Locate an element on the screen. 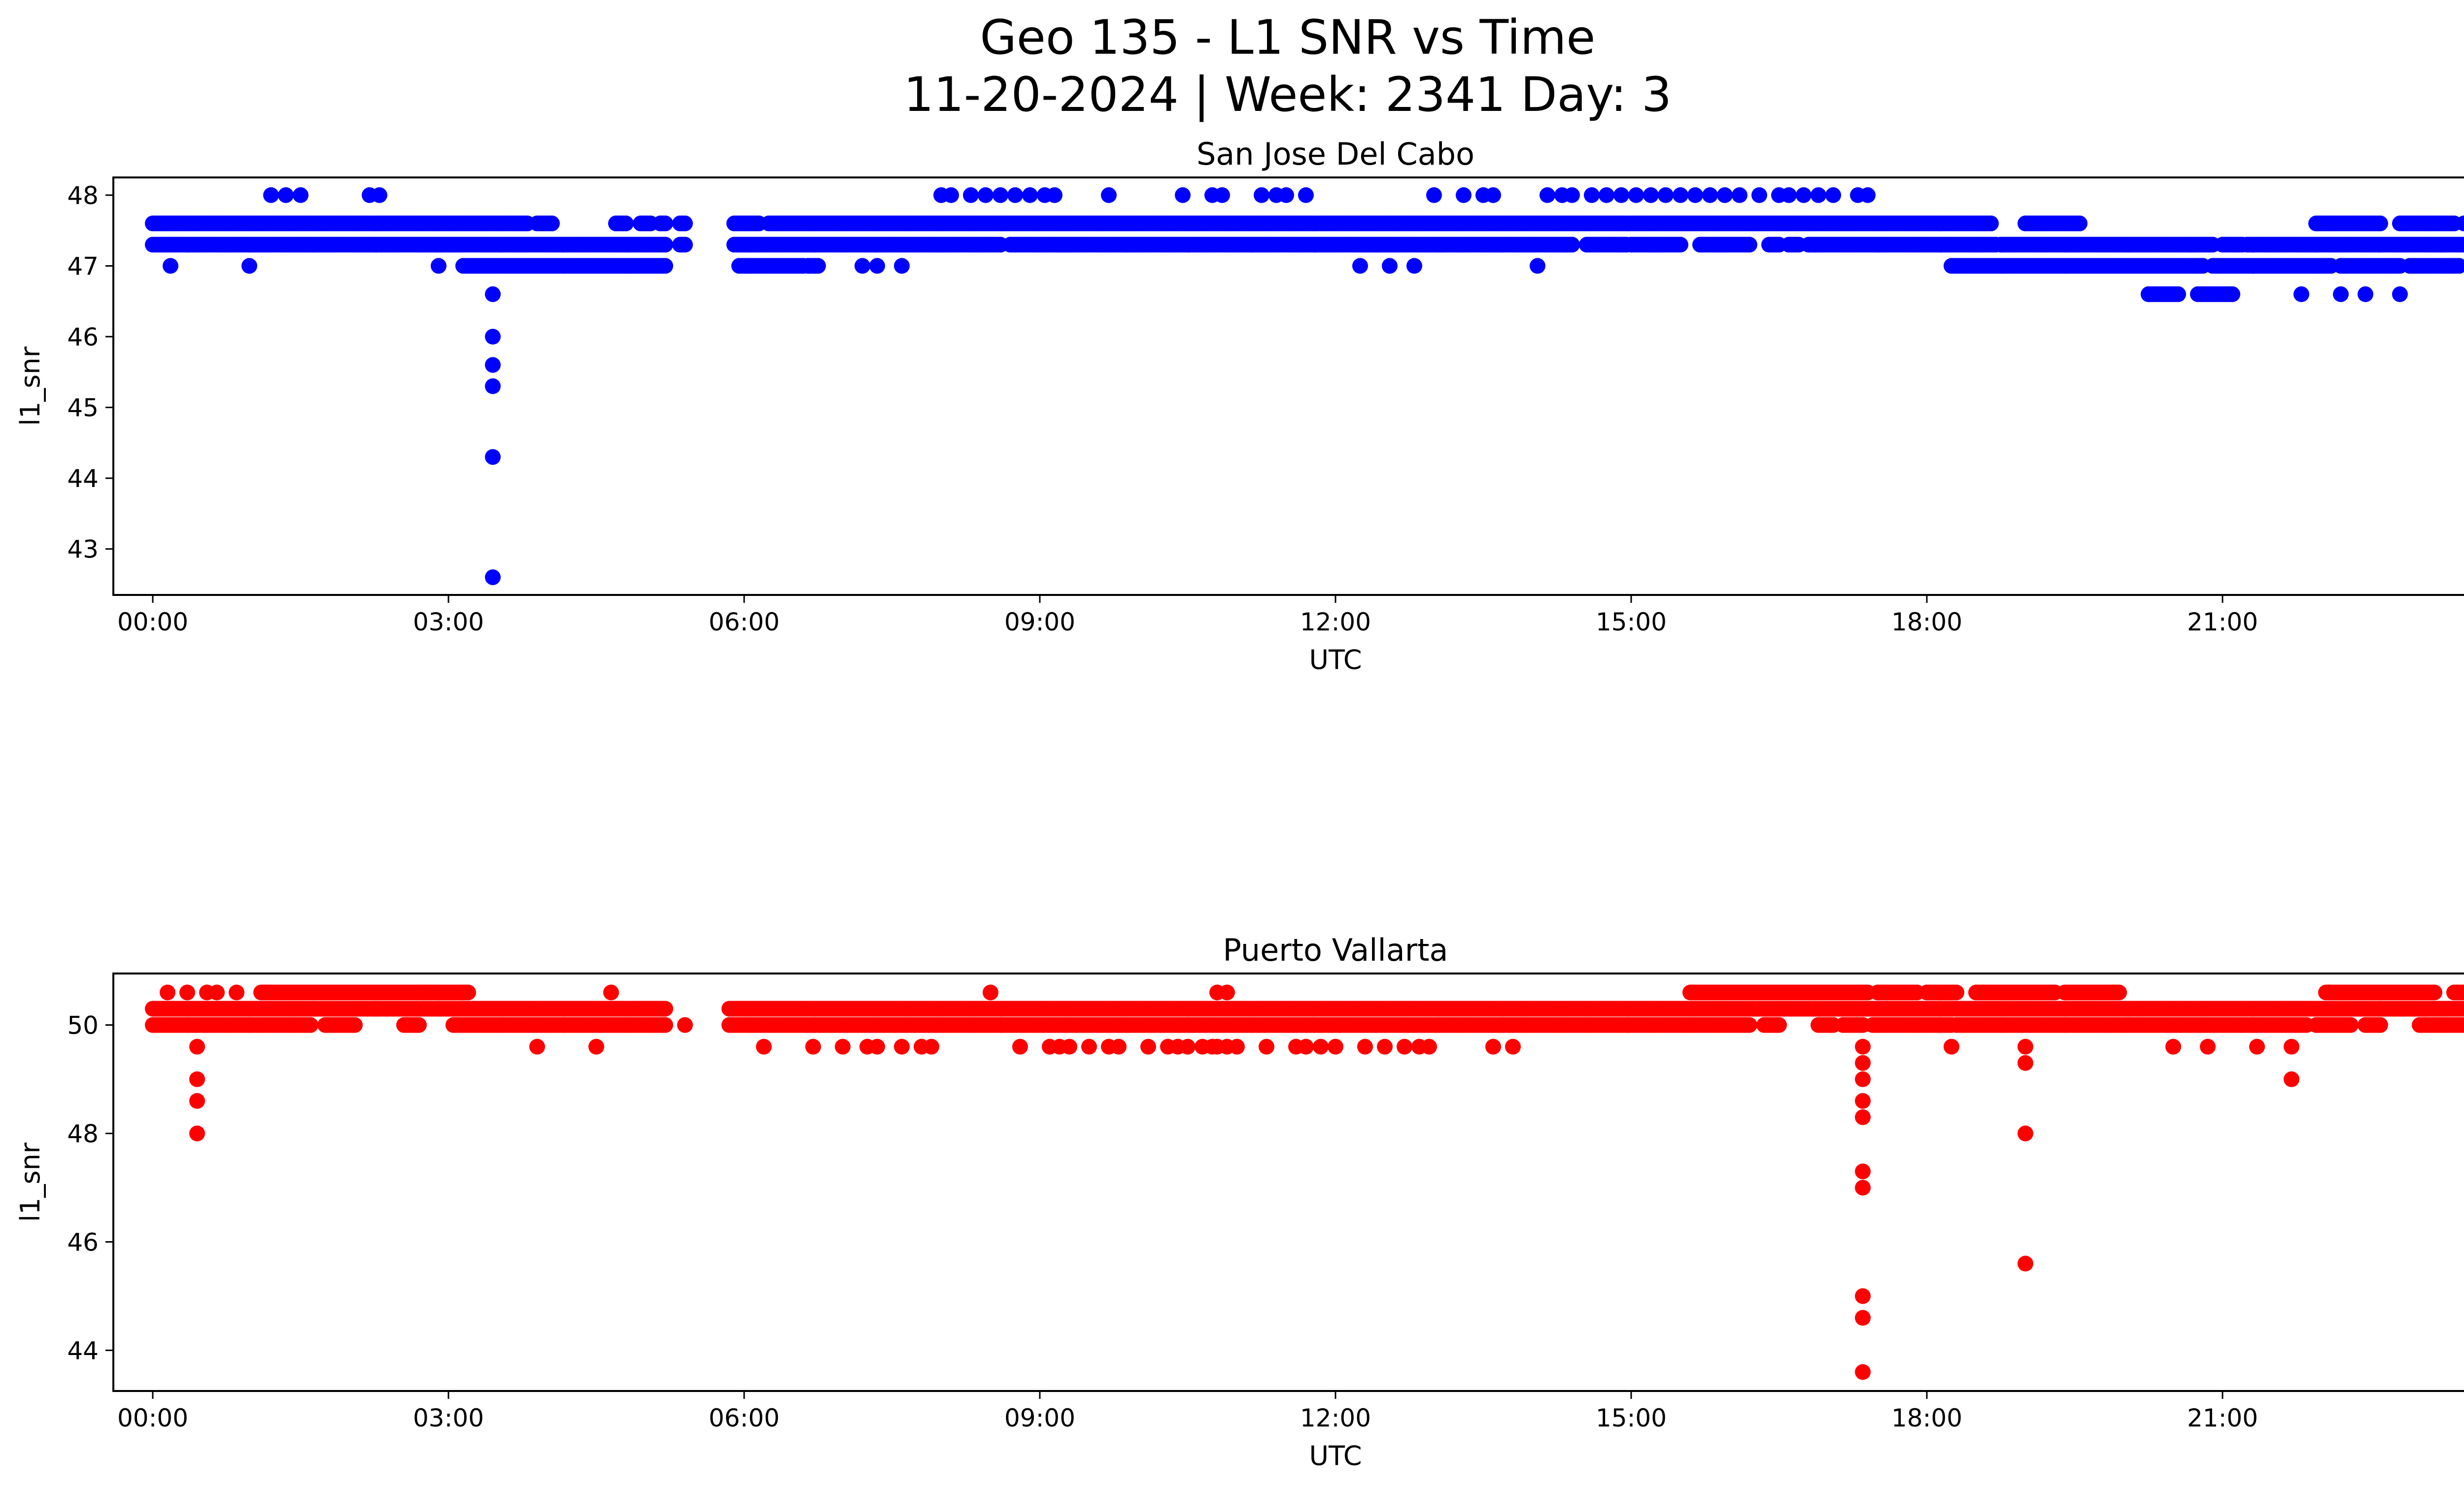  panel2-x-axis-label: UTC is located at coordinates (1335, 1455).